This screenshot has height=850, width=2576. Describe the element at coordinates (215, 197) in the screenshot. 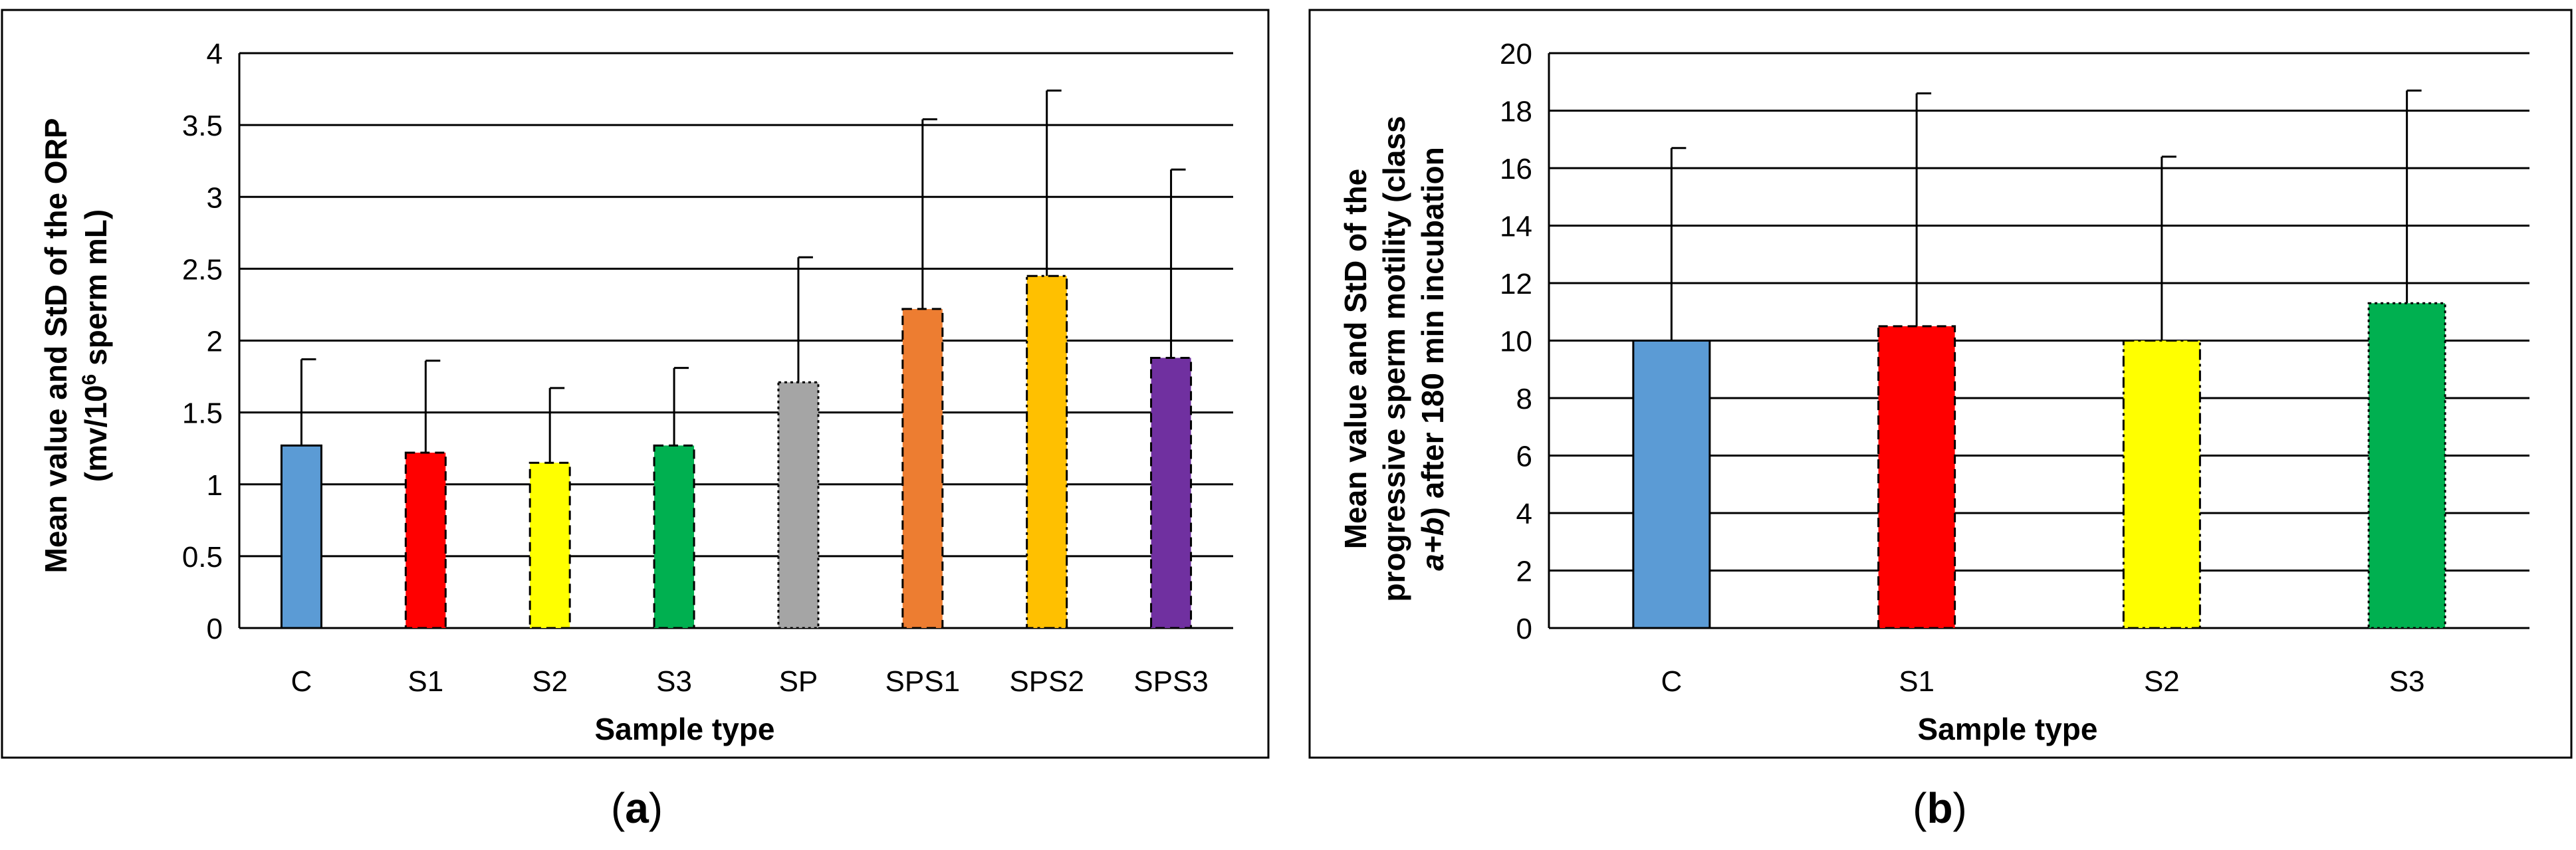

I see `panel-a-y-tick-label: 3` at that location.